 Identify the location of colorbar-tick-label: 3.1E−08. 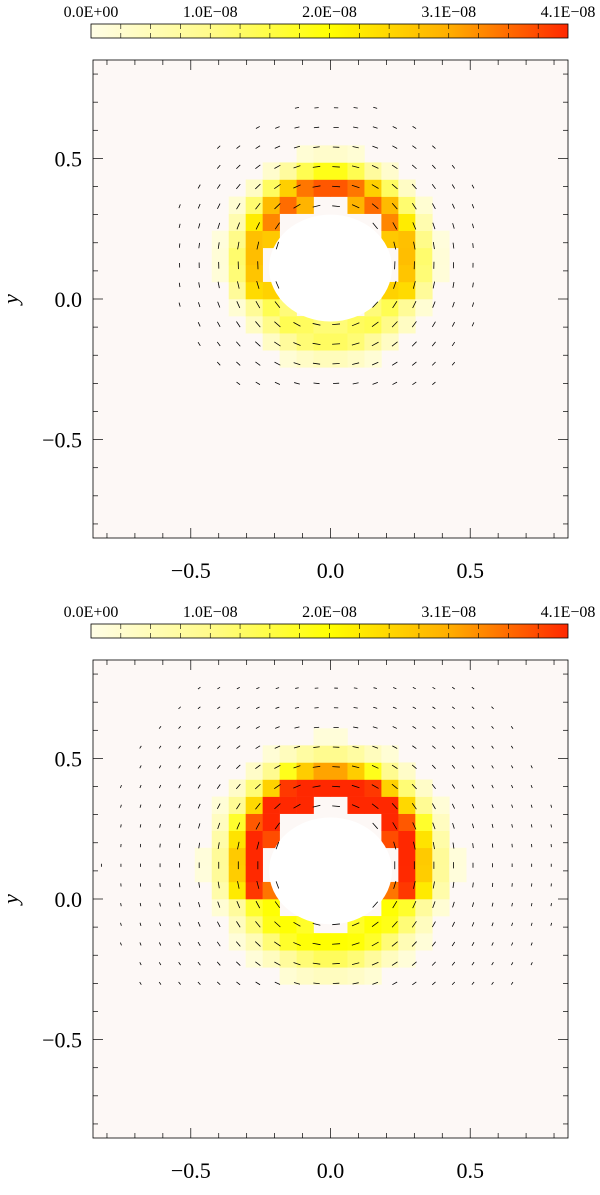
(448, 612).